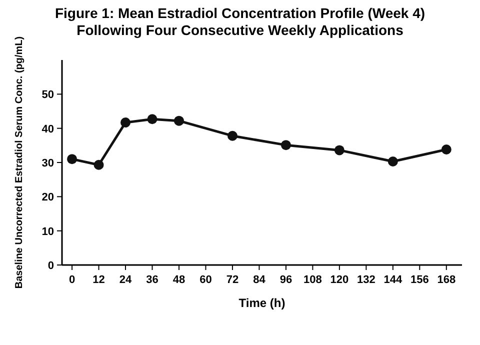  What do you see at coordinates (419, 280) in the screenshot?
I see `x-tick-label: 156` at bounding box center [419, 280].